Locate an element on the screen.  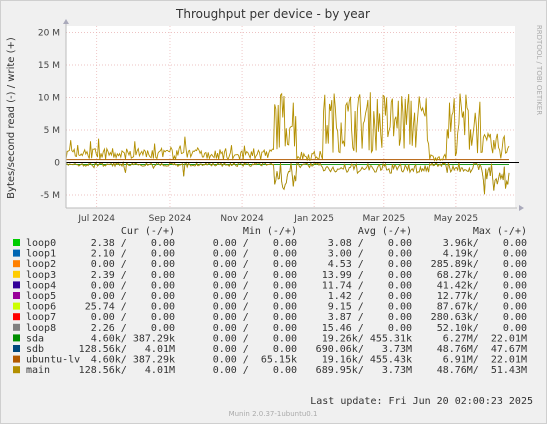
legend-name-ubuntu-lv: ubuntu-lv is located at coordinates (53, 360).